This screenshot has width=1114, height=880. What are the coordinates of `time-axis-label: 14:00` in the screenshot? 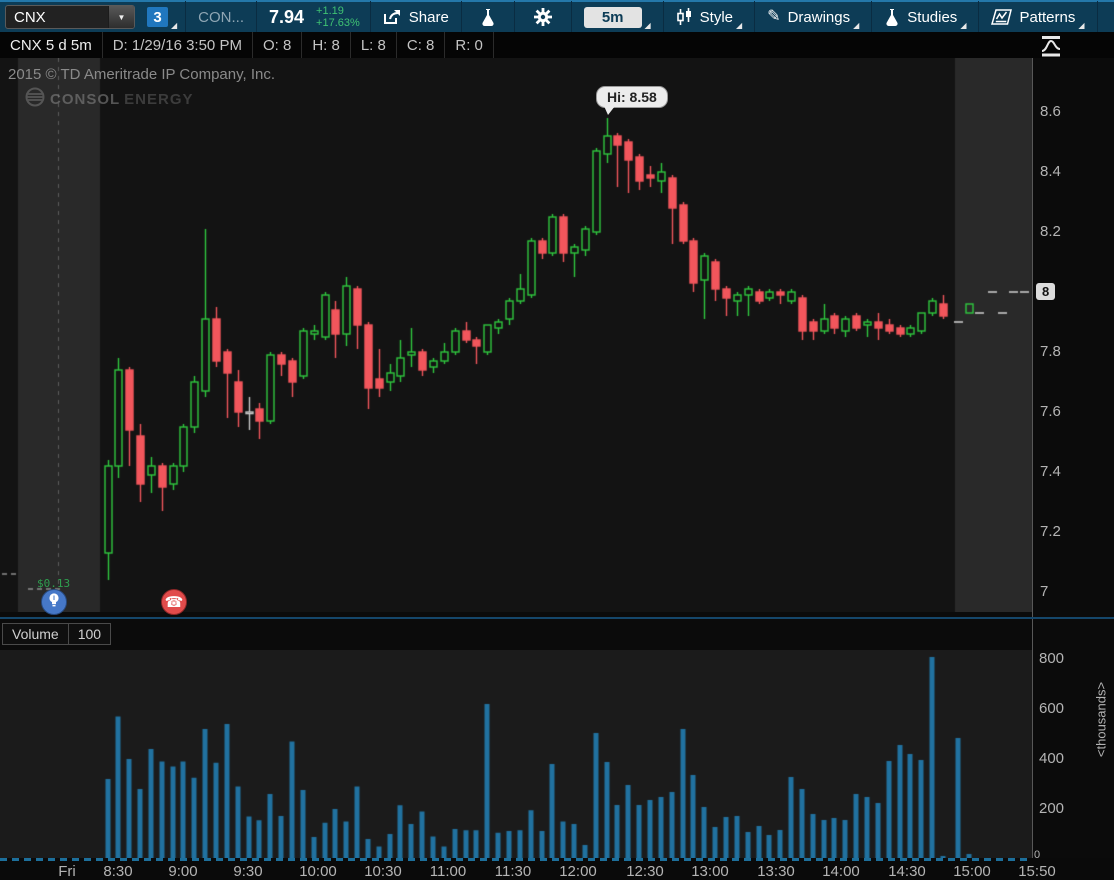 It's located at (841, 871).